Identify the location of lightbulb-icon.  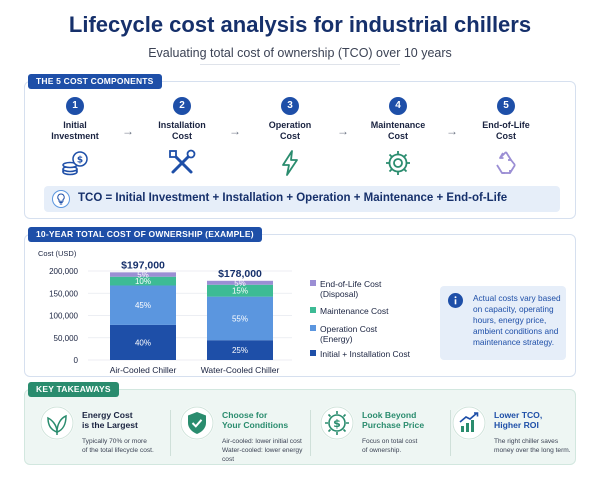
(61, 199).